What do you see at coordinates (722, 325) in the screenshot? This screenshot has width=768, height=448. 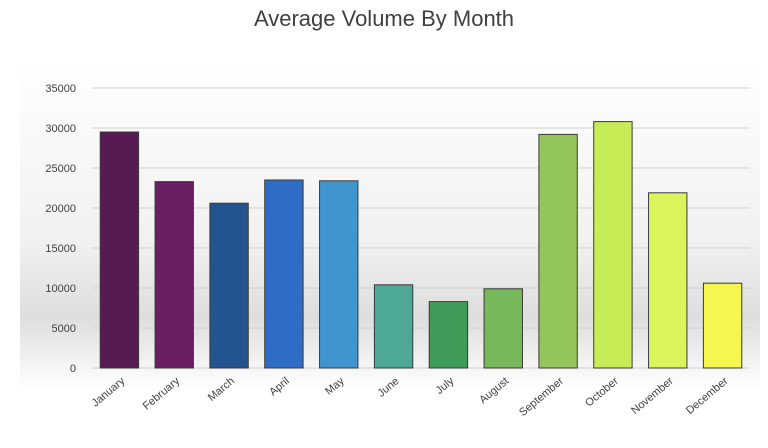 I see `bar-december` at bounding box center [722, 325].